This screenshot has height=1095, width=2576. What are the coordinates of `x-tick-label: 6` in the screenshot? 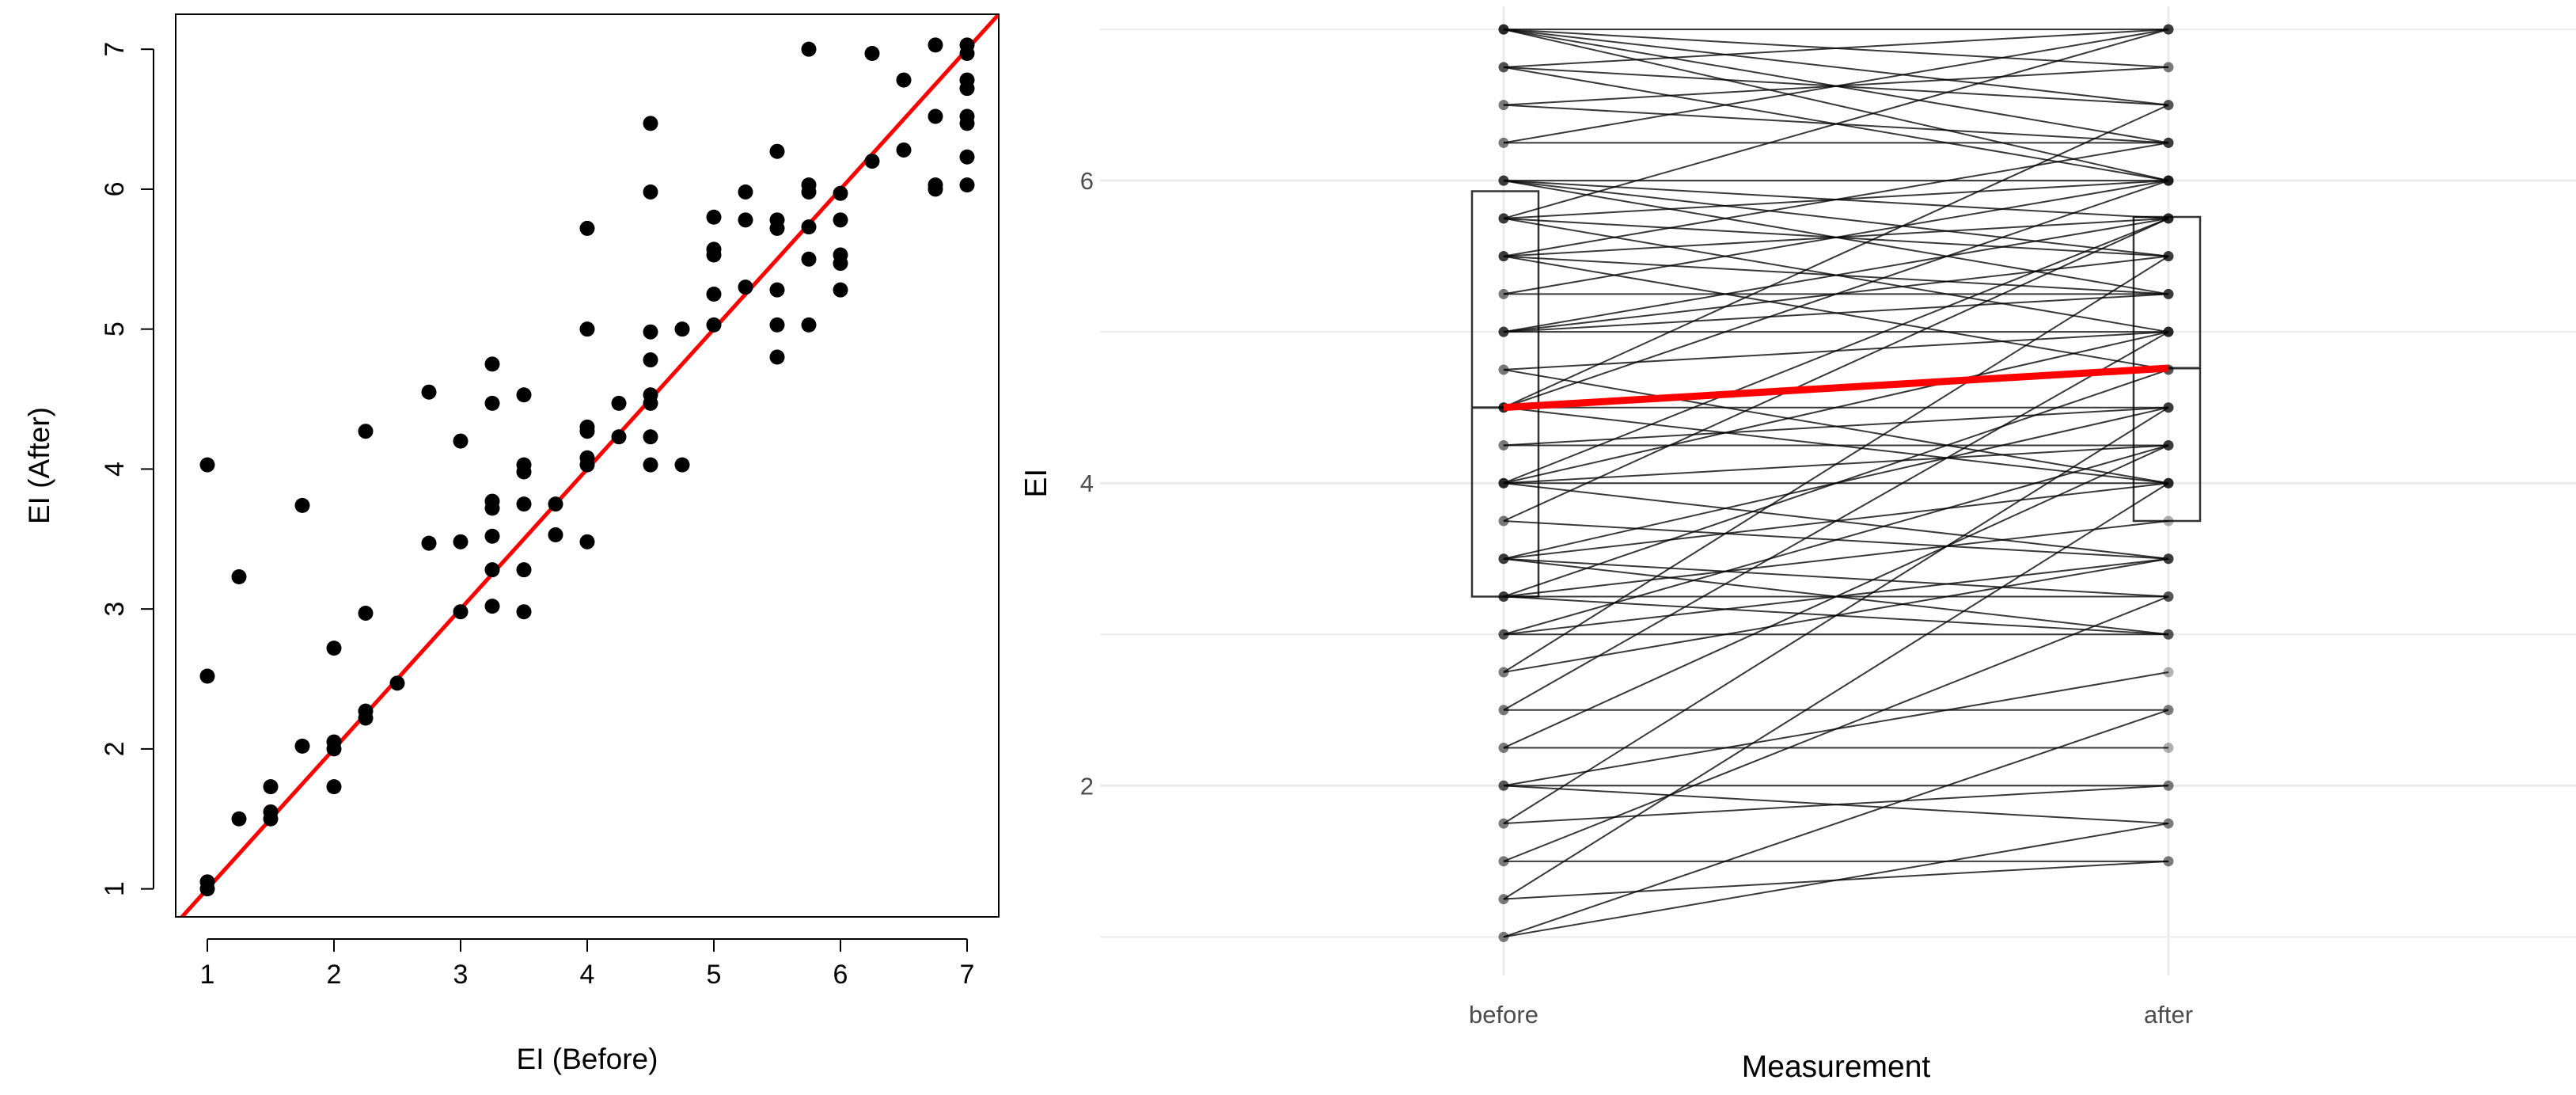 It's located at (840, 975).